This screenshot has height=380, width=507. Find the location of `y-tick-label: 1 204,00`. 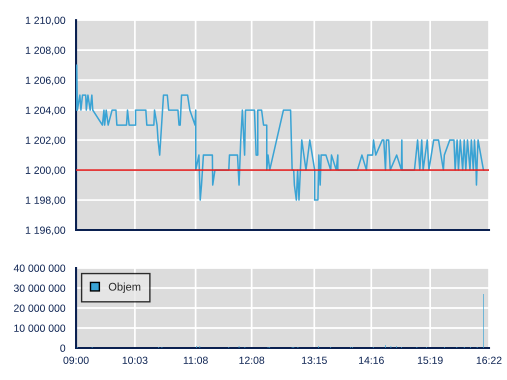

y-tick-label: 1 204,00 is located at coordinates (46, 111).